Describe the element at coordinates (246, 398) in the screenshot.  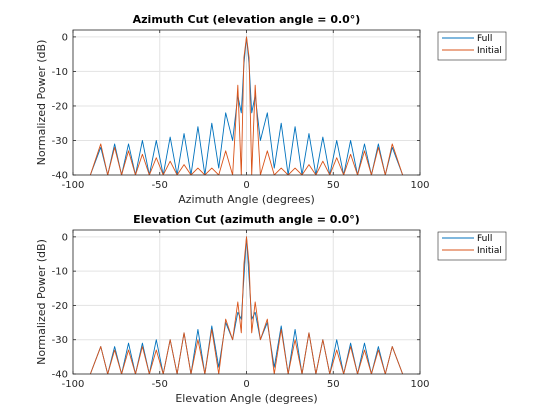
I see `x-axis-label: Elevation Angle (degrees)` at that location.